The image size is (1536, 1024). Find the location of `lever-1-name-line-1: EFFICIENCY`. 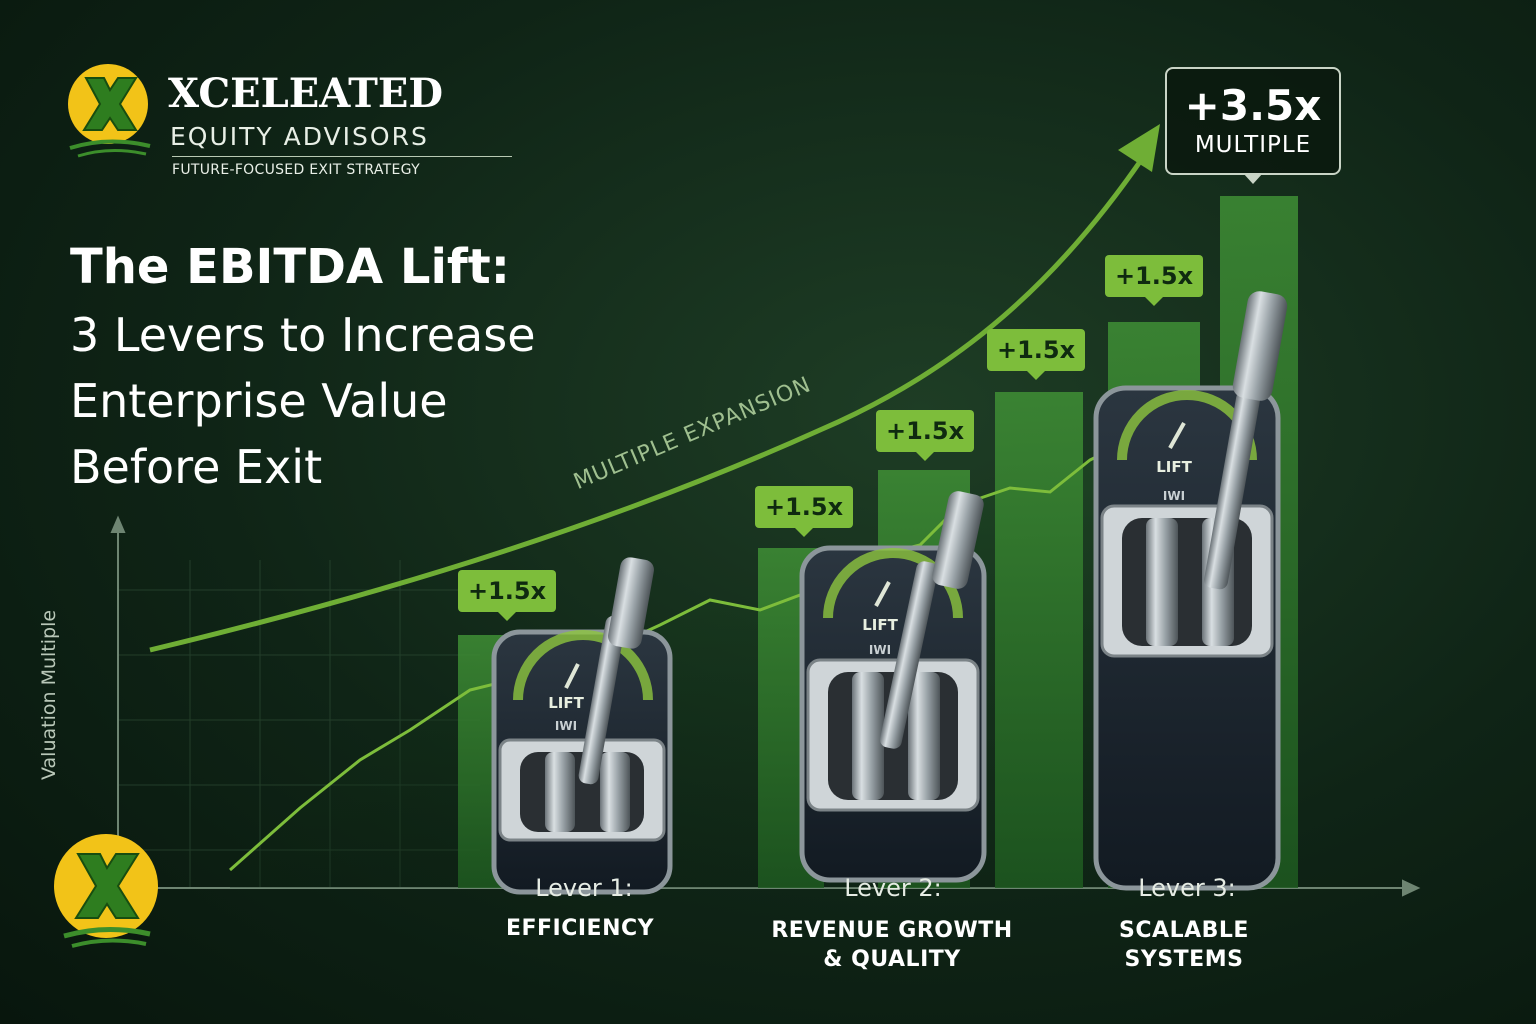

lever-1-name-line-1: EFFICIENCY is located at coordinates (580, 928).